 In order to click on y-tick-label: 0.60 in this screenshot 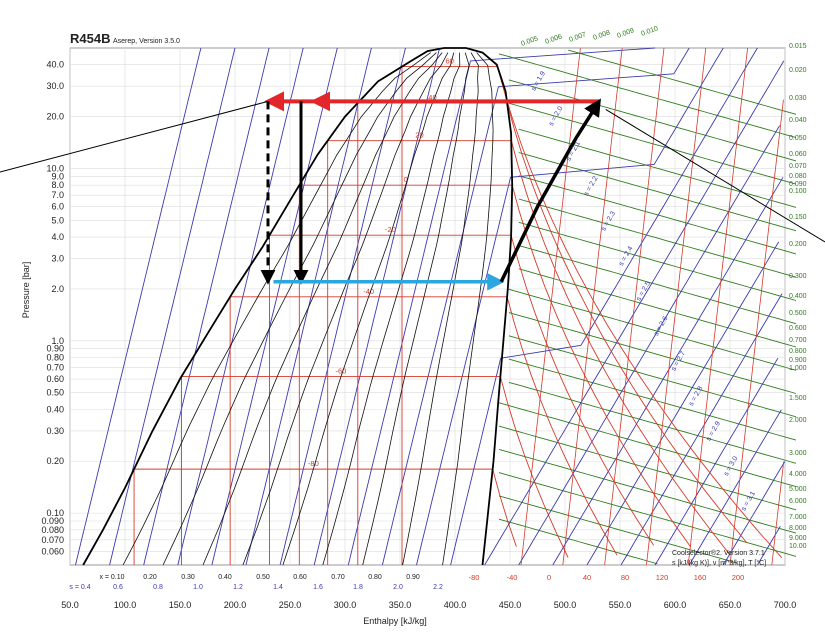, I will do `click(55, 379)`.